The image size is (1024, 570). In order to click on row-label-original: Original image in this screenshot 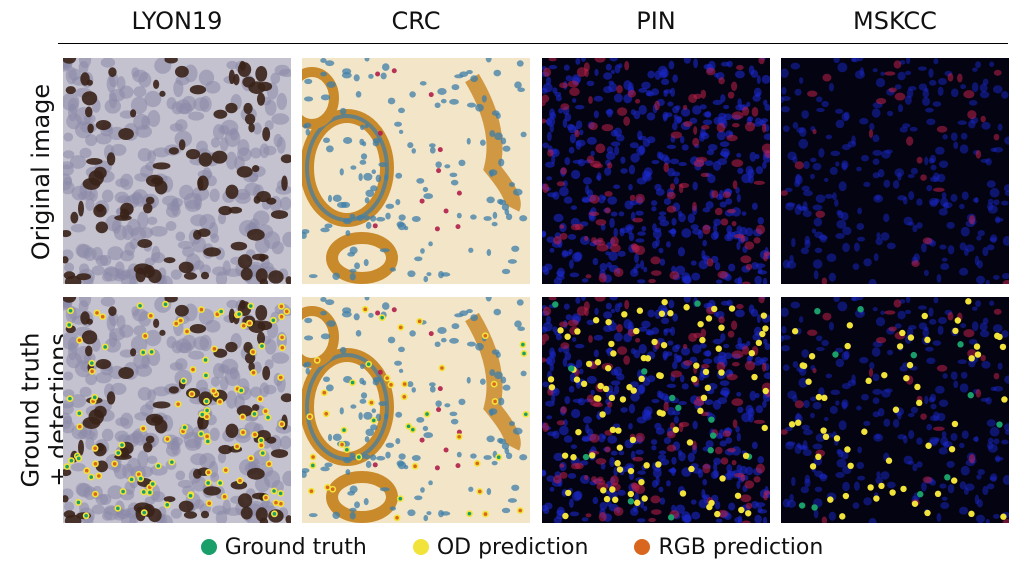, I will do `click(41, 172)`.